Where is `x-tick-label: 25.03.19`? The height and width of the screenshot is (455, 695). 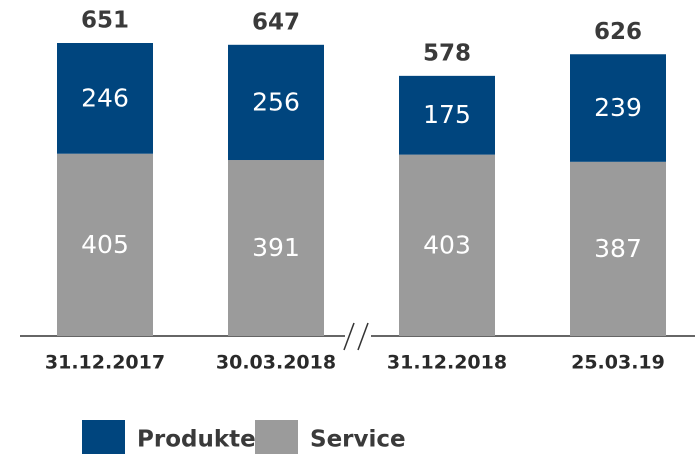 x-tick-label: 25.03.19 is located at coordinates (618, 363).